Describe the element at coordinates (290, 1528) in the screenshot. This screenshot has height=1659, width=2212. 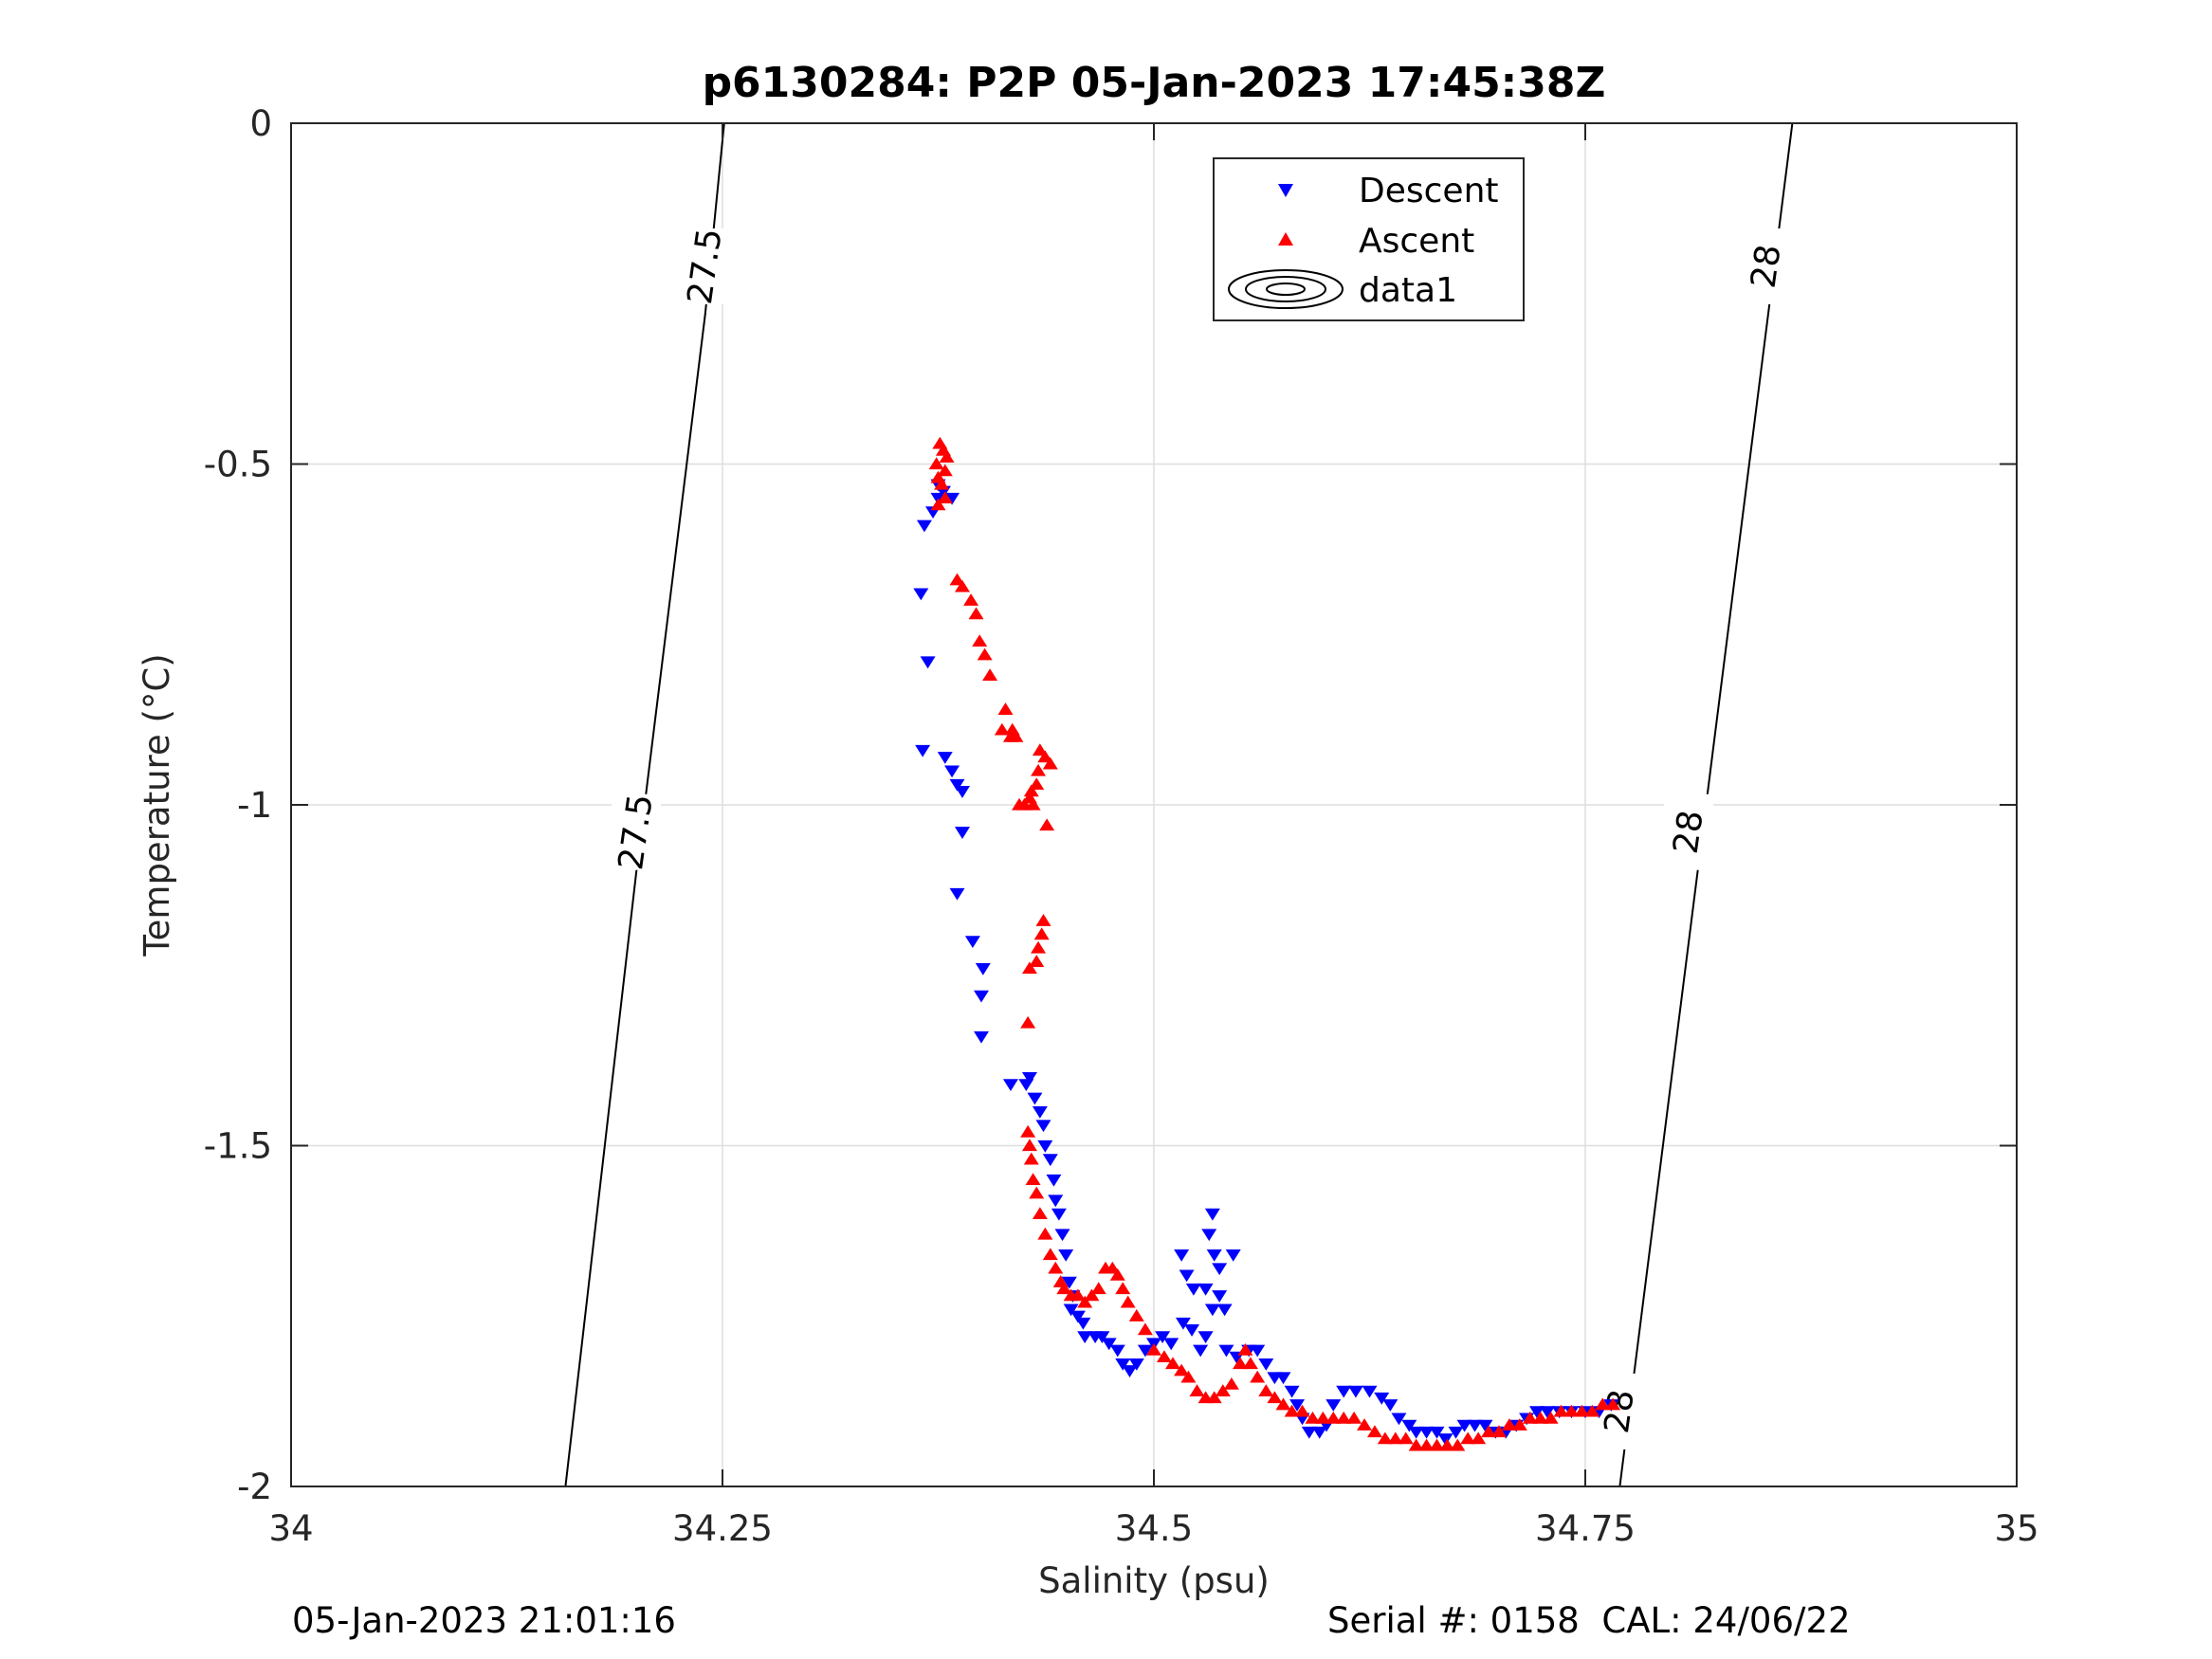
I see `x-tick-label: 34` at that location.